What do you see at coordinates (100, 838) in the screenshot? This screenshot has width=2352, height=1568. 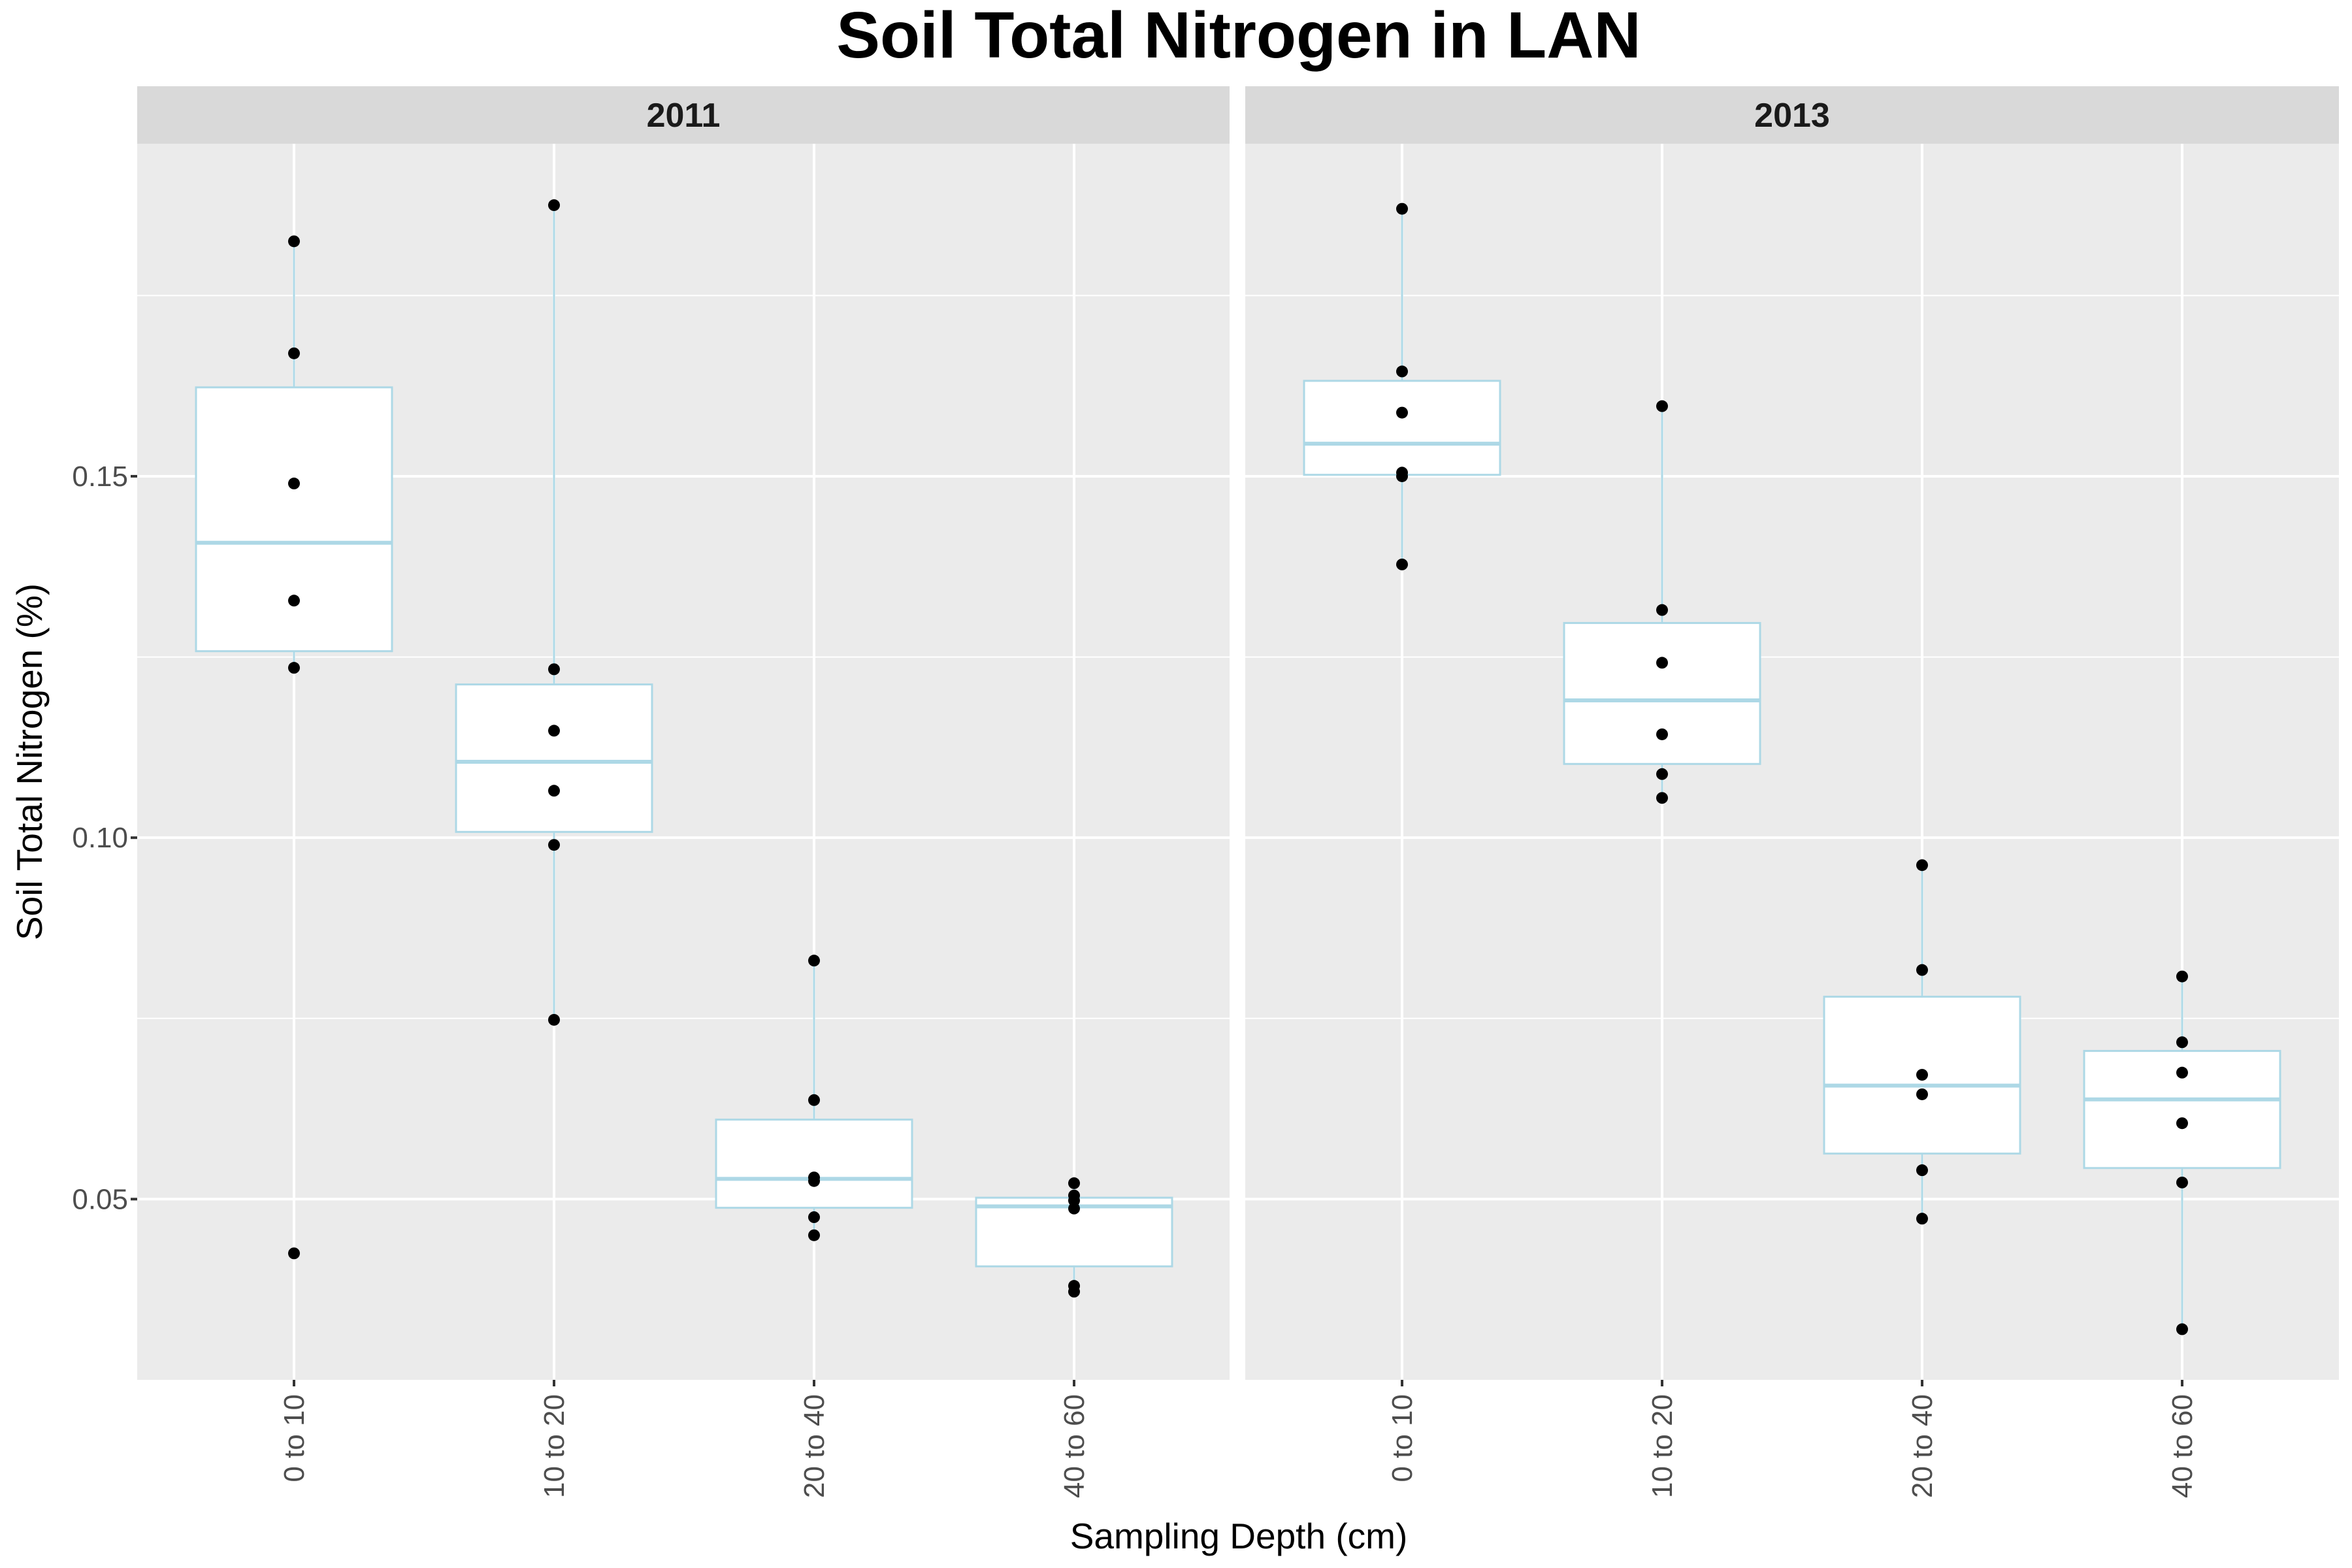 I see `y-tick-label: 0.10` at bounding box center [100, 838].